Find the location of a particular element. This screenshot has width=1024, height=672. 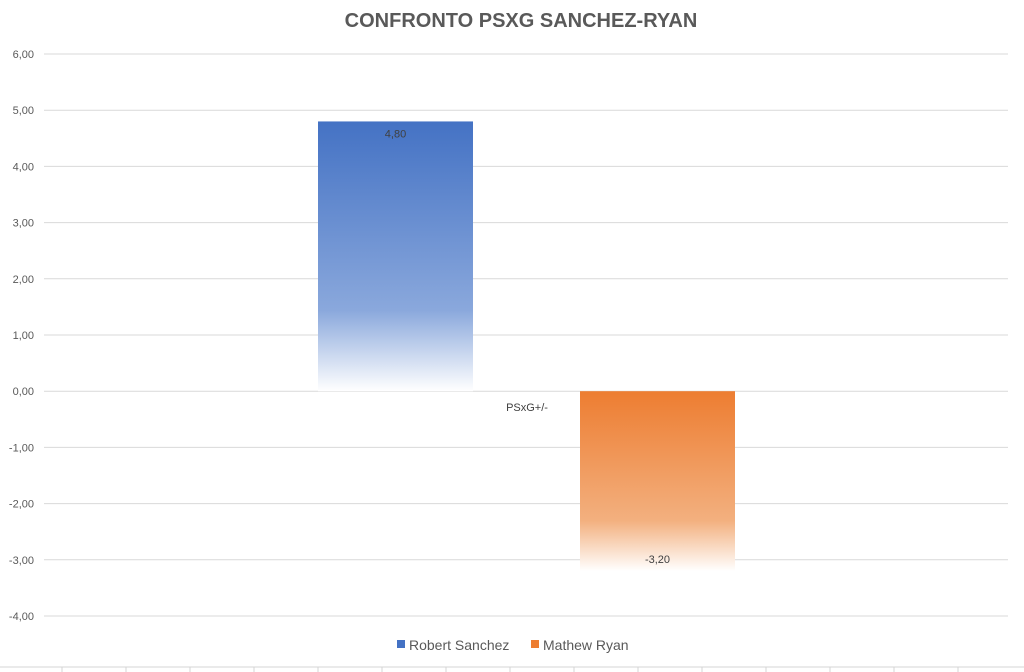

sheet-gridlines is located at coordinates (512, 669).